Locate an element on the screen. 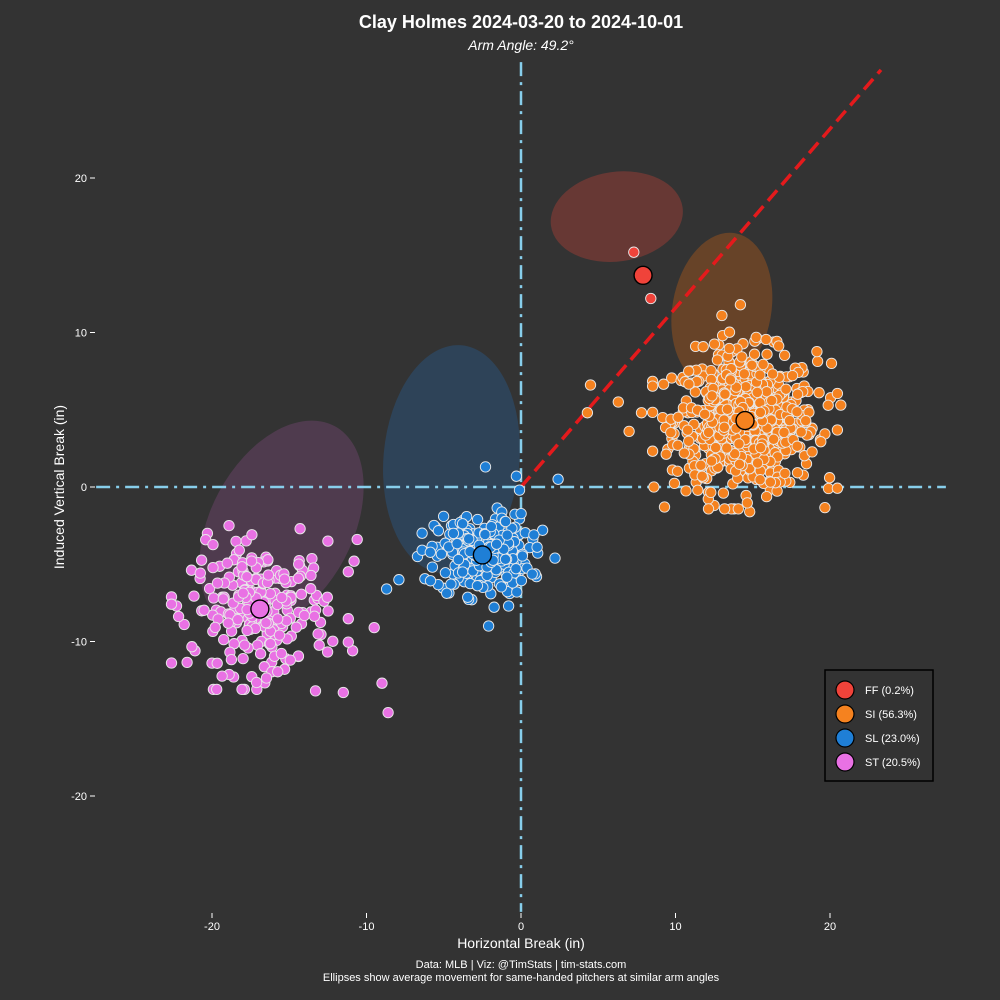 The image size is (1000, 1000). y-axis-ticks: -20 -10 0 10 20 is located at coordinates (83, 488).